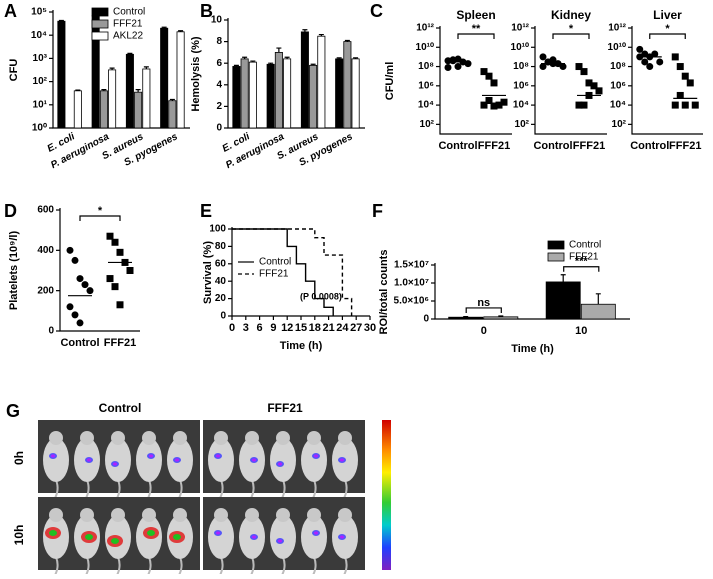 This screenshot has width=713, height=579. What do you see at coordinates (376, 11) in the screenshot?
I see `panel-letter: C` at bounding box center [376, 11].